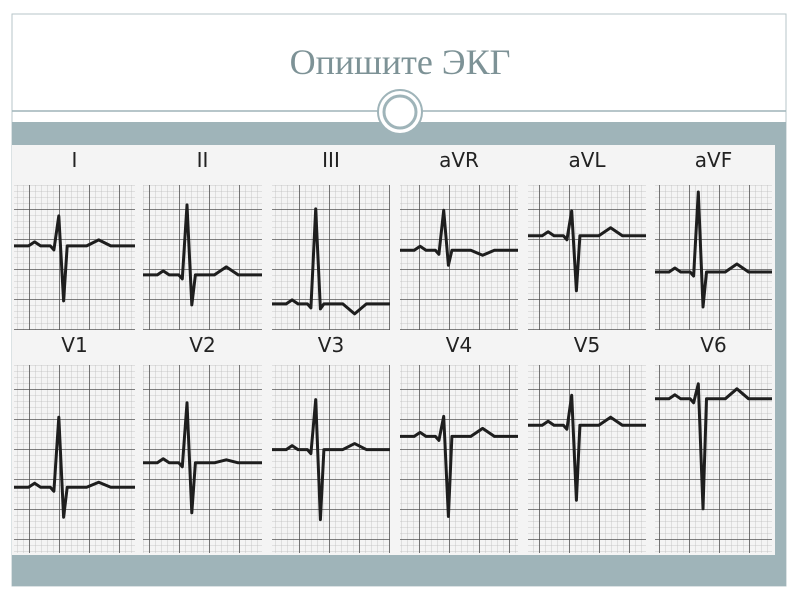 The image size is (800, 600). Describe the element at coordinates (587, 160) in the screenshot. I see `lead-label: aVL` at that location.